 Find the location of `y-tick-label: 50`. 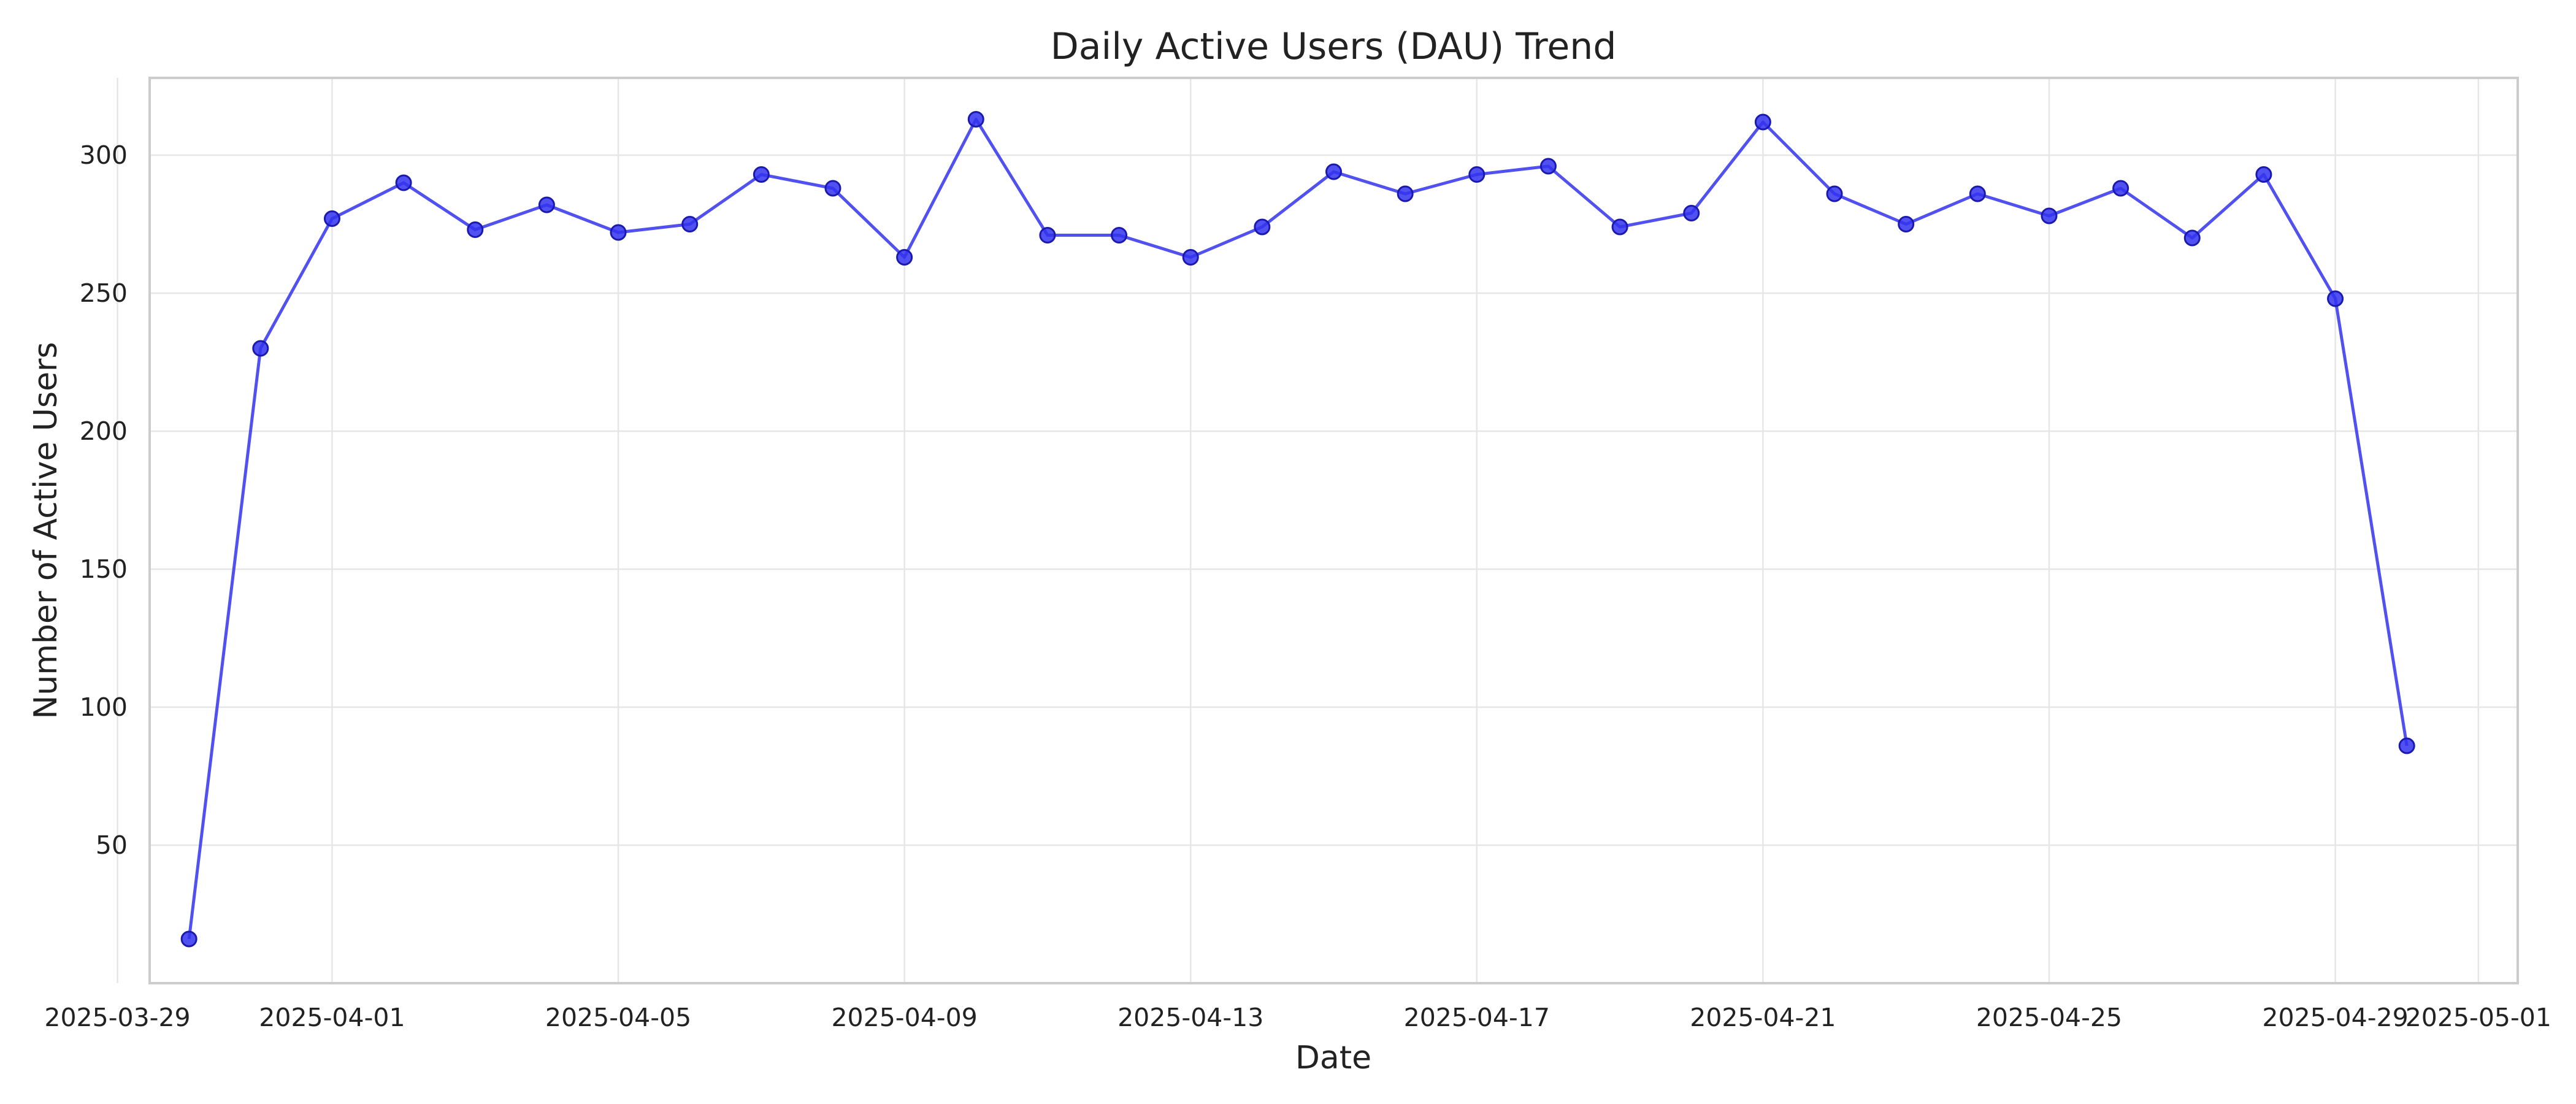

y-tick-label: 50 is located at coordinates (112, 845).